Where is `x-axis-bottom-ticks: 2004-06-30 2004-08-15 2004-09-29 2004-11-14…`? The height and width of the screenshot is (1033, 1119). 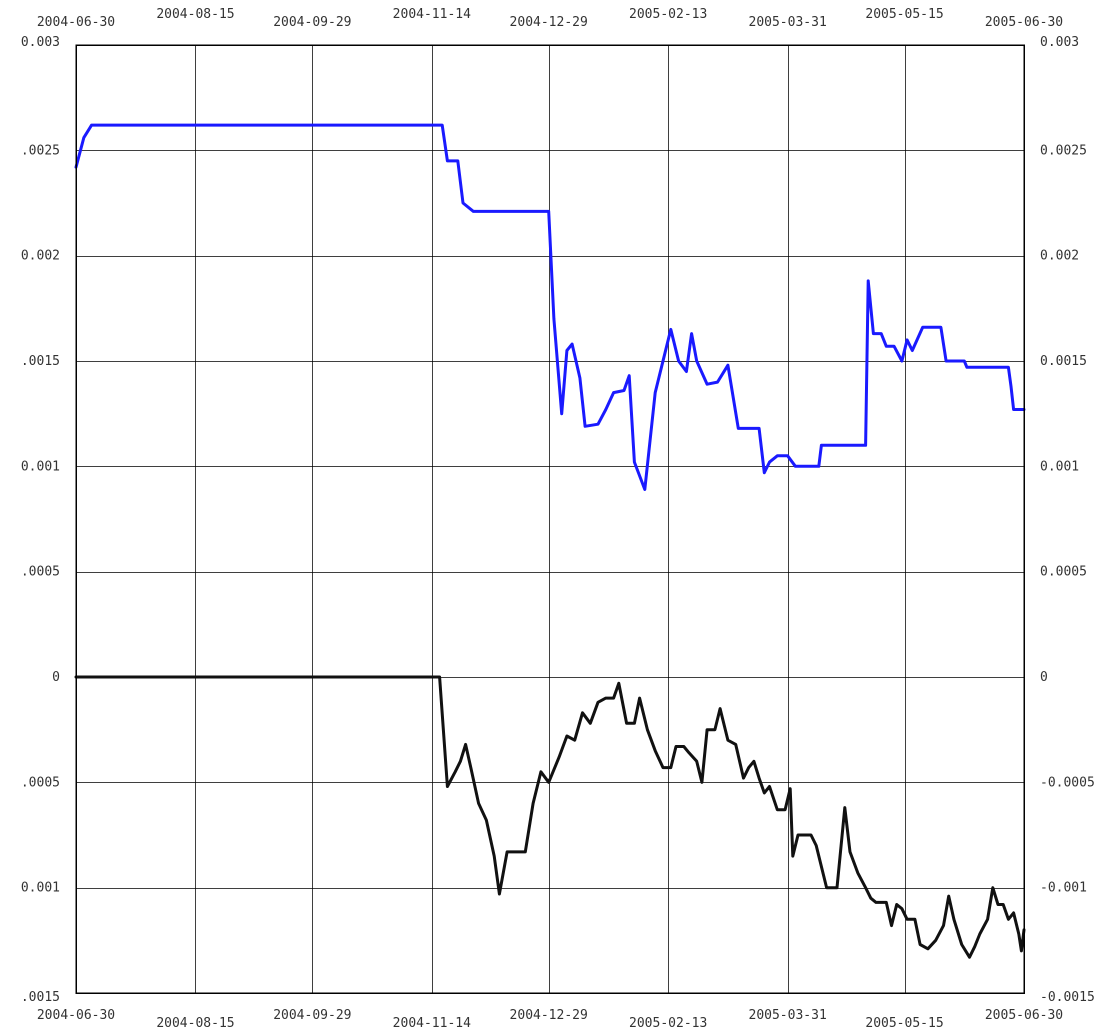
x-axis-bottom-ticks: 2004-06-30 2004-08-15 2004-09-29 2004-11-14… is located at coordinates (550, 1019).